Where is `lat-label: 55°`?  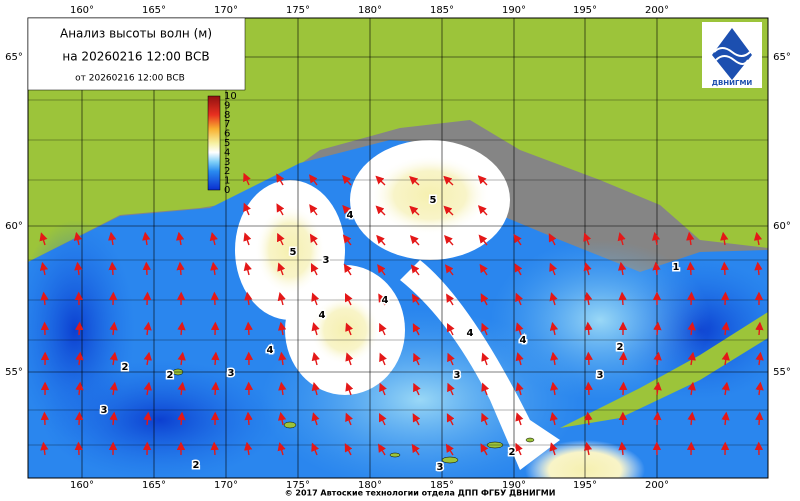
lat-label: 55° is located at coordinates (782, 372).